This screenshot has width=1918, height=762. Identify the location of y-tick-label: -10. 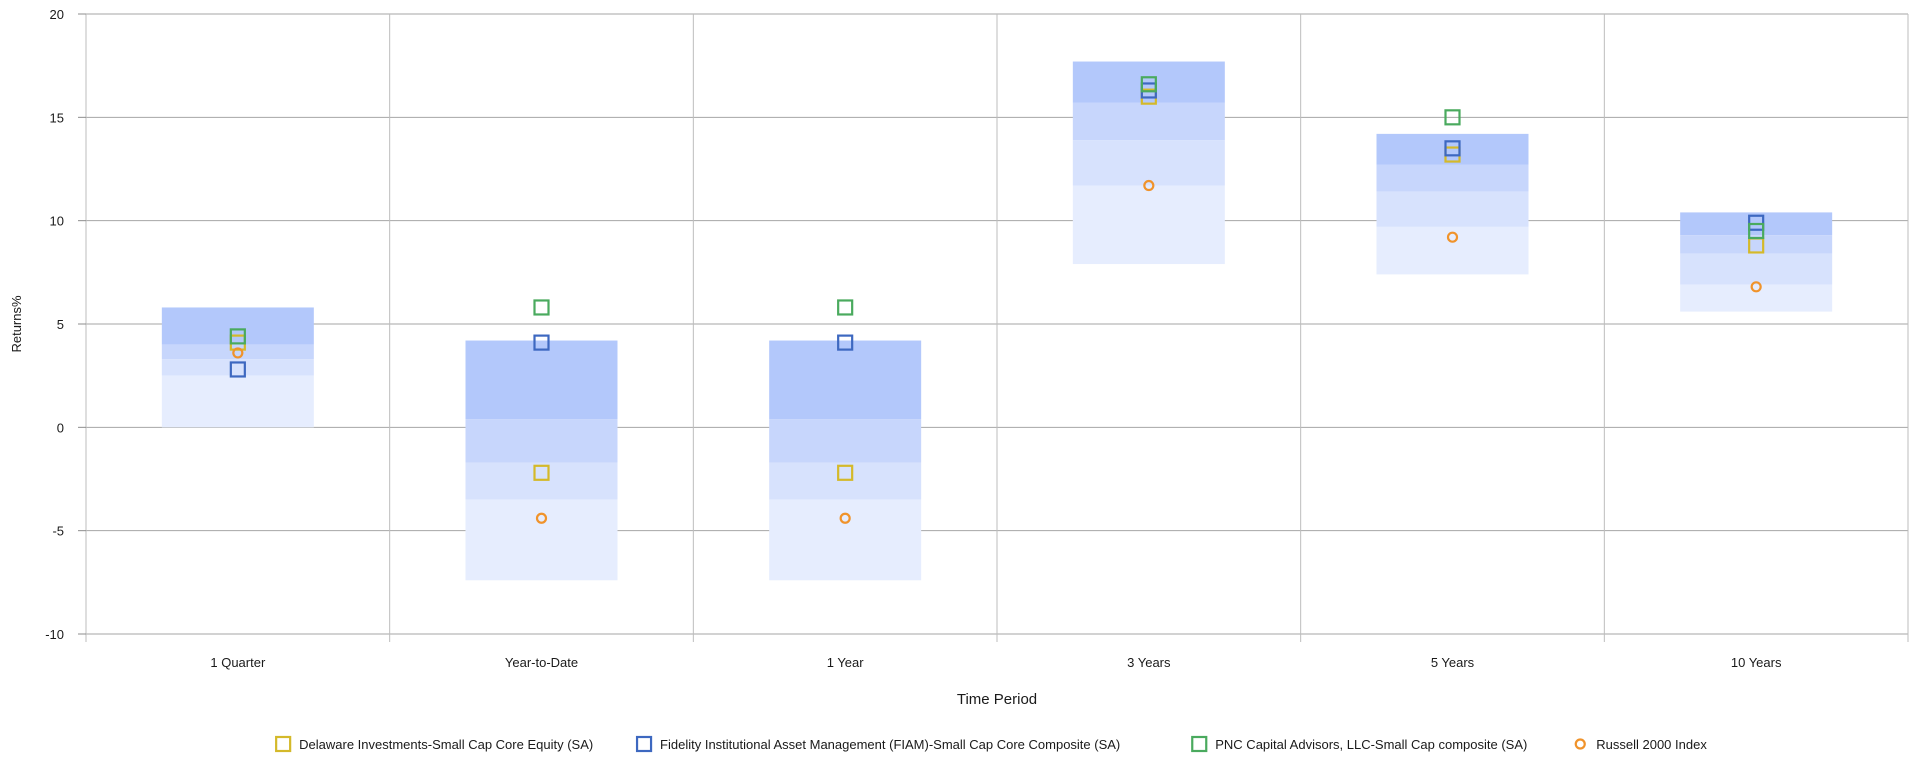
(54, 634).